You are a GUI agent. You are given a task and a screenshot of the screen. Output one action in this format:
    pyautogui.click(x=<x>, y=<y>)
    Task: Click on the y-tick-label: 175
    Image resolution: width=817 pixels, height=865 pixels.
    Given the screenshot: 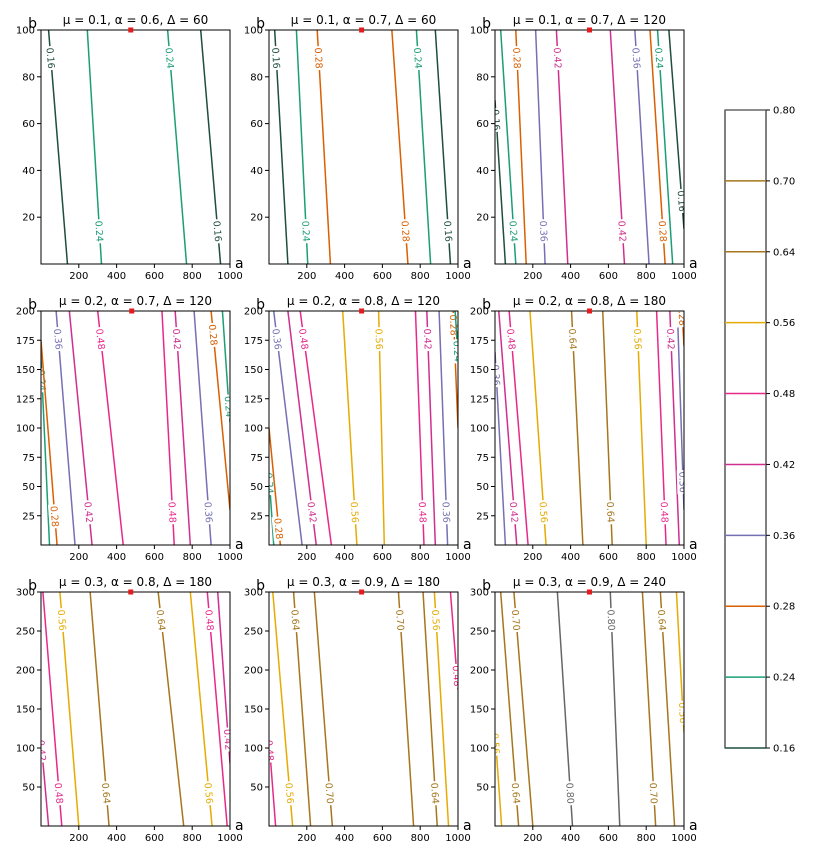 What is the action you would take?
    pyautogui.click(x=253, y=341)
    